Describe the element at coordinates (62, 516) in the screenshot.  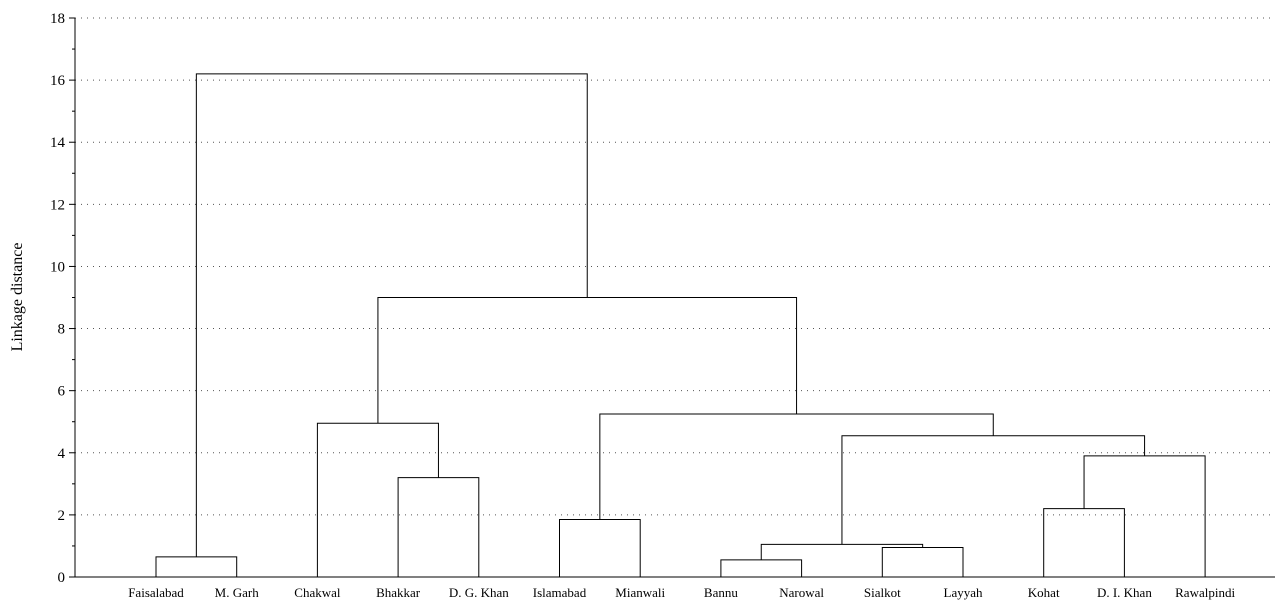
I see `y-tick-label: 2` at that location.